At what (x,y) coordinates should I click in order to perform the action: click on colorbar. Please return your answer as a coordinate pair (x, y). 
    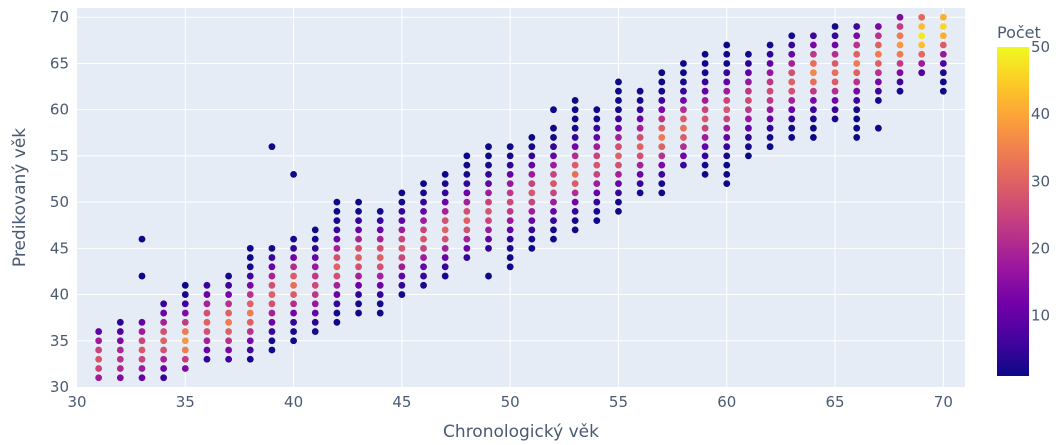
    Looking at the image, I should click on (1013, 211).